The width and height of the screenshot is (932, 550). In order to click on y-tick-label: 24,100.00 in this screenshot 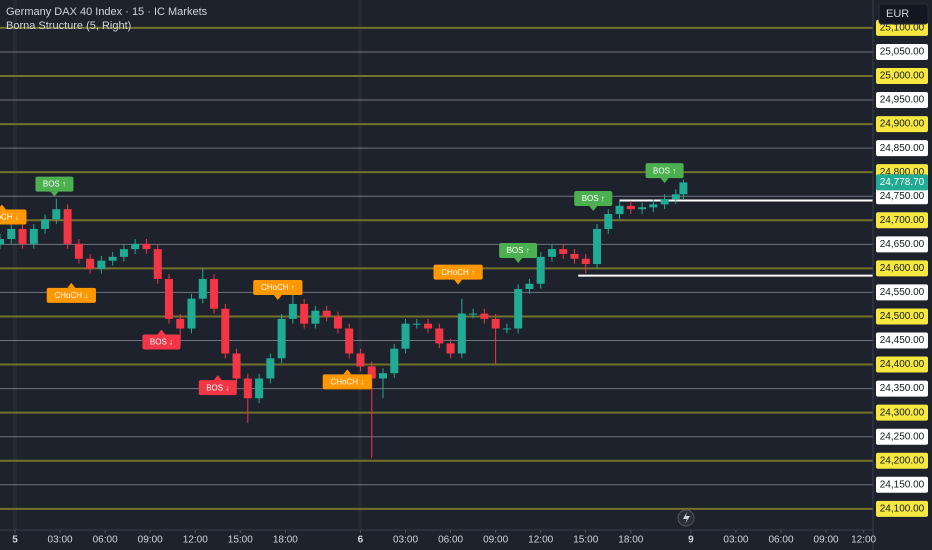, I will do `click(902, 508)`.